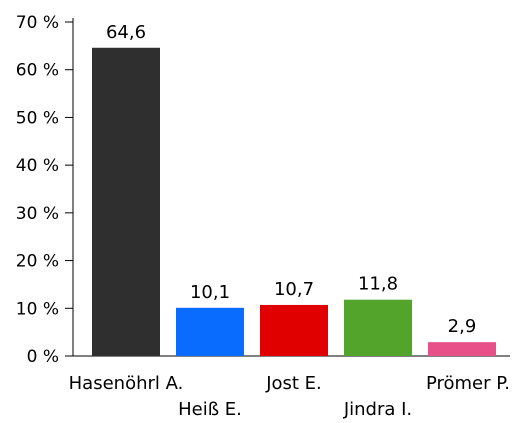 The height and width of the screenshot is (423, 513). I want to click on data-label: 11,8, so click(378, 284).